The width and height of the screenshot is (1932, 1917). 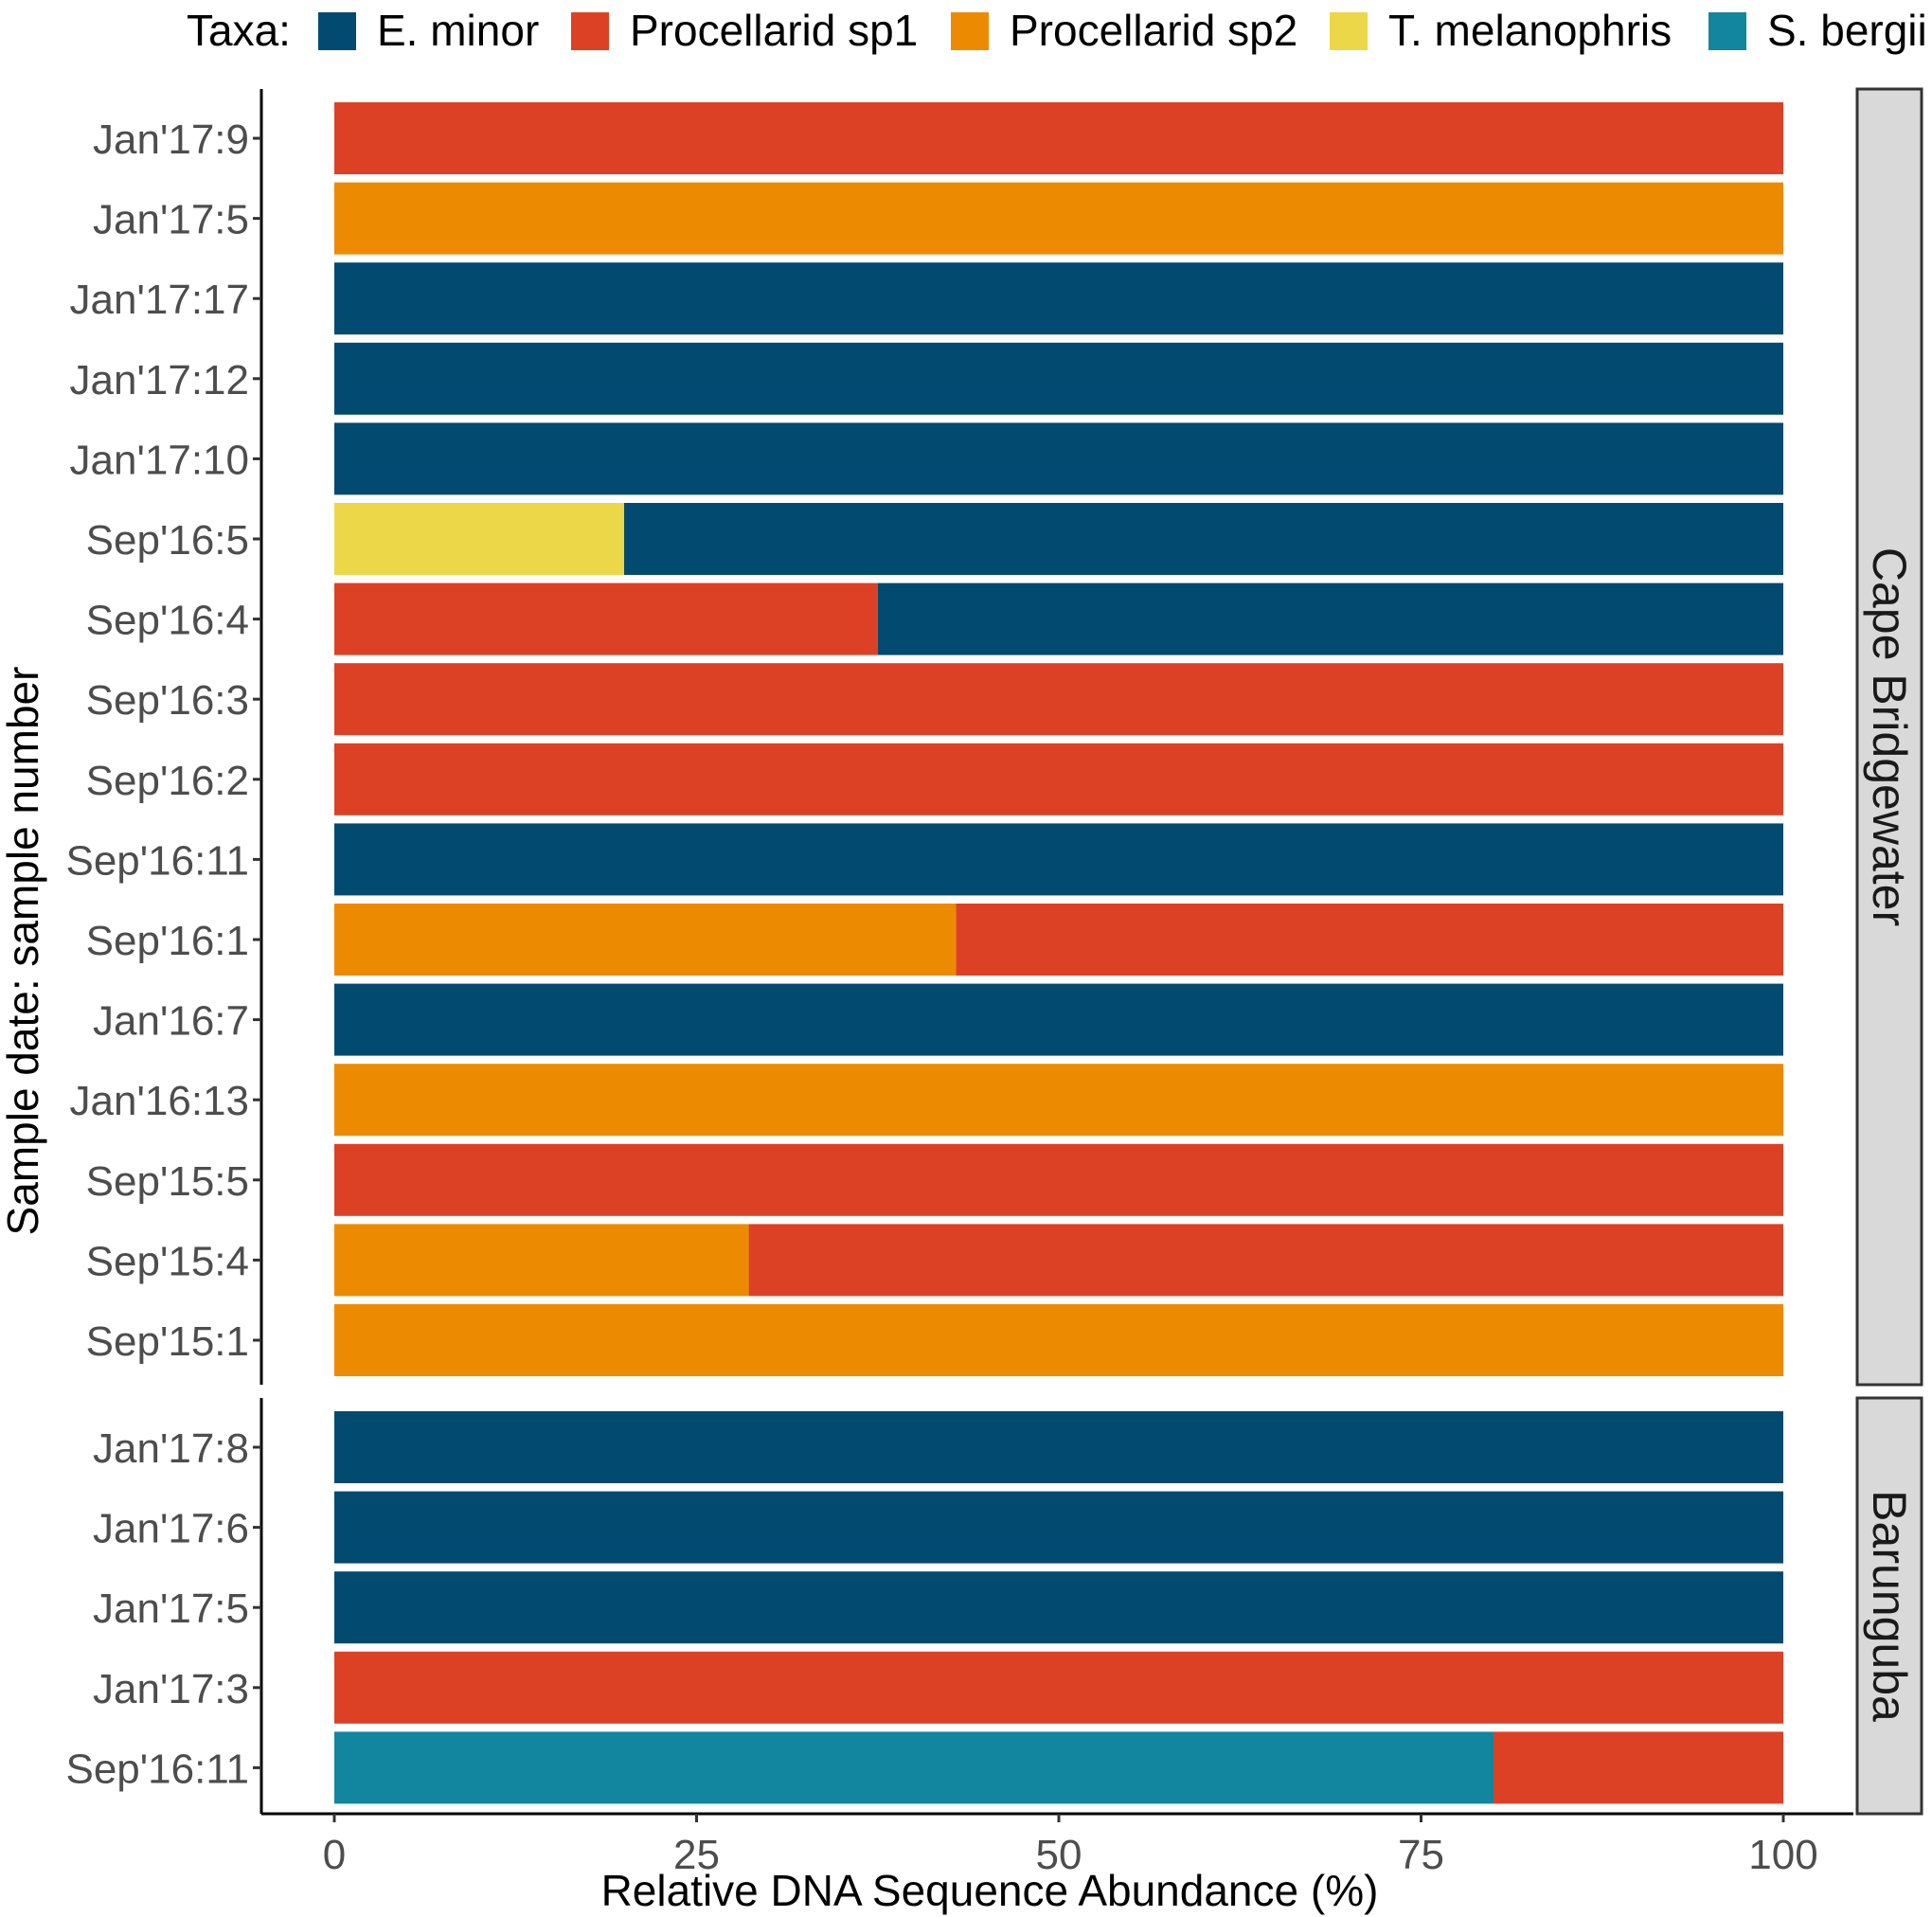 What do you see at coordinates (171, 1689) in the screenshot?
I see `y-tick-label: Jan'17:3` at bounding box center [171, 1689].